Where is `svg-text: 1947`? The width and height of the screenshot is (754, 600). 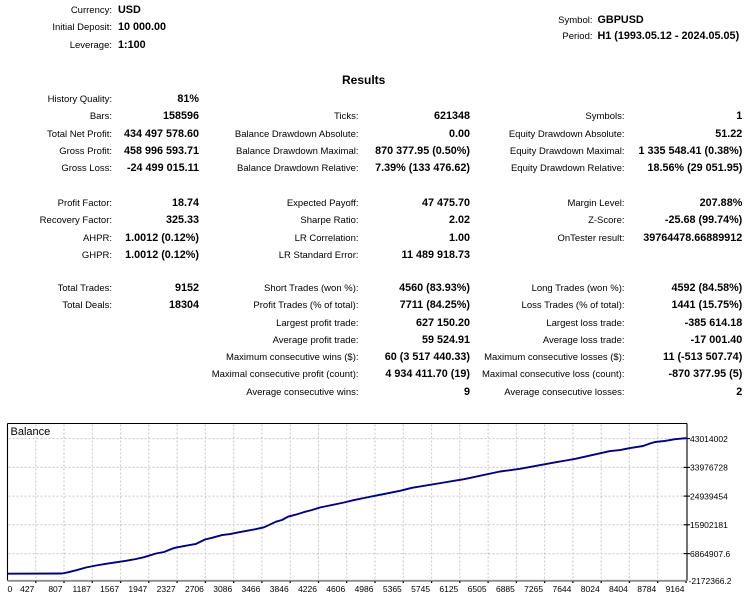 svg-text: 1947 is located at coordinates (137, 589).